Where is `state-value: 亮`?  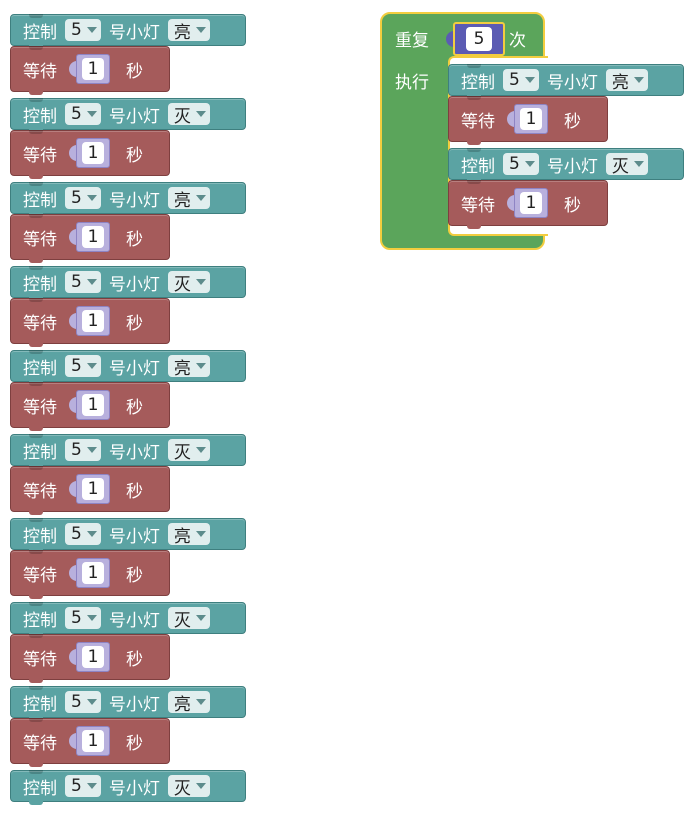 state-value: 亮 is located at coordinates (182, 200).